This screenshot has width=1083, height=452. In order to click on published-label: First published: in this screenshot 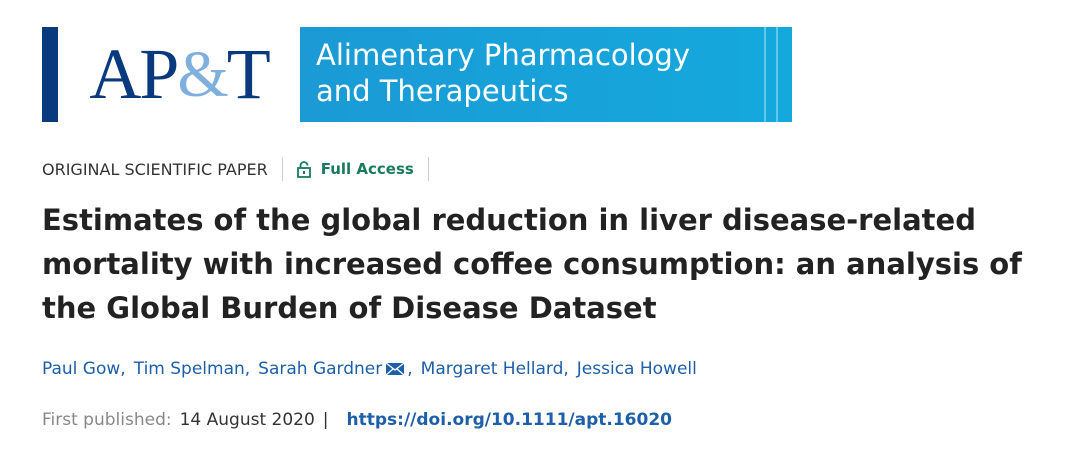, I will do `click(107, 420)`.